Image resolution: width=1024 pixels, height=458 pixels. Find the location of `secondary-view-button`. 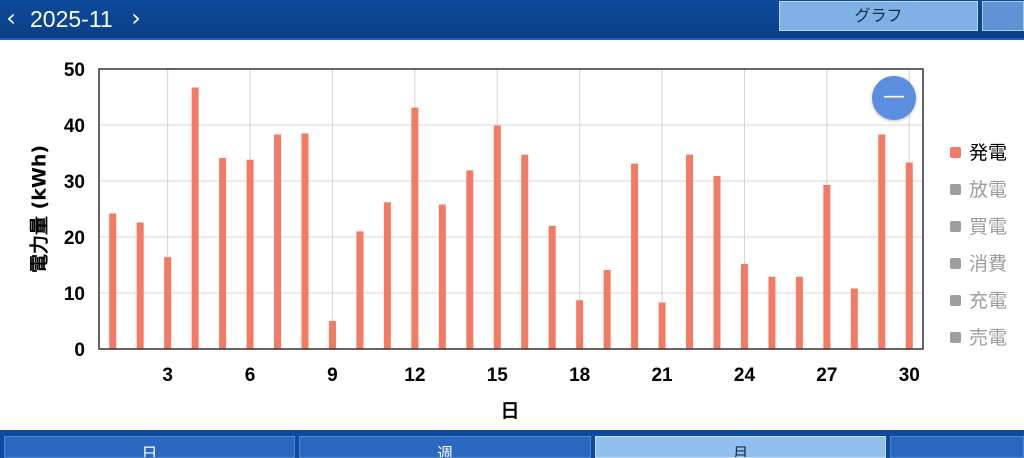

secondary-view-button is located at coordinates (1003, 16).